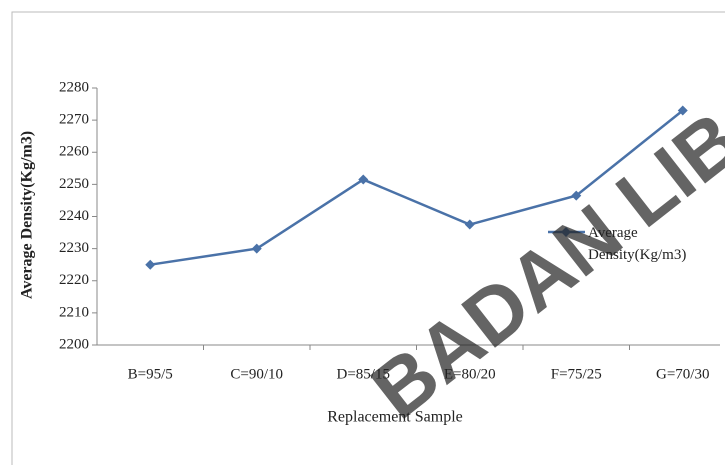 The height and width of the screenshot is (470, 725). What do you see at coordinates (74, 312) in the screenshot?
I see `y-tick-label: 2210` at bounding box center [74, 312].